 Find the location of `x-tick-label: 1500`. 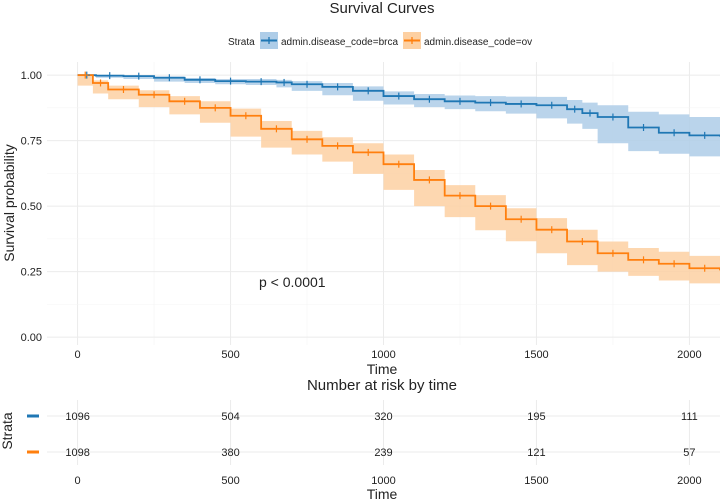

x-tick-label: 1500 is located at coordinates (536, 355).